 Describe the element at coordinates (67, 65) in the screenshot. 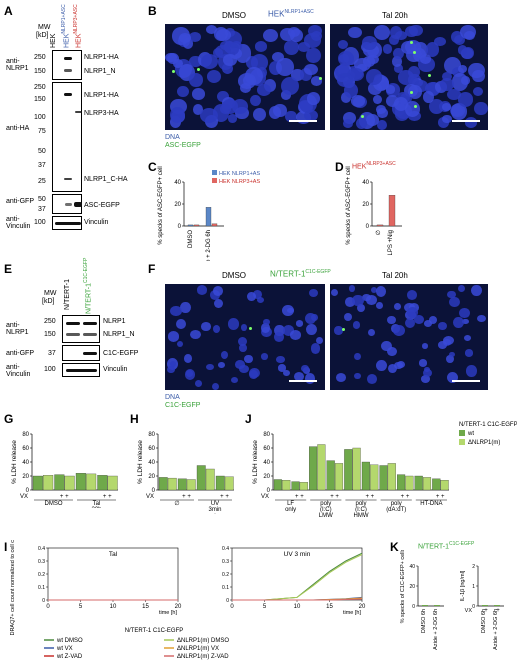

I see `blot-nlrp1` at that location.